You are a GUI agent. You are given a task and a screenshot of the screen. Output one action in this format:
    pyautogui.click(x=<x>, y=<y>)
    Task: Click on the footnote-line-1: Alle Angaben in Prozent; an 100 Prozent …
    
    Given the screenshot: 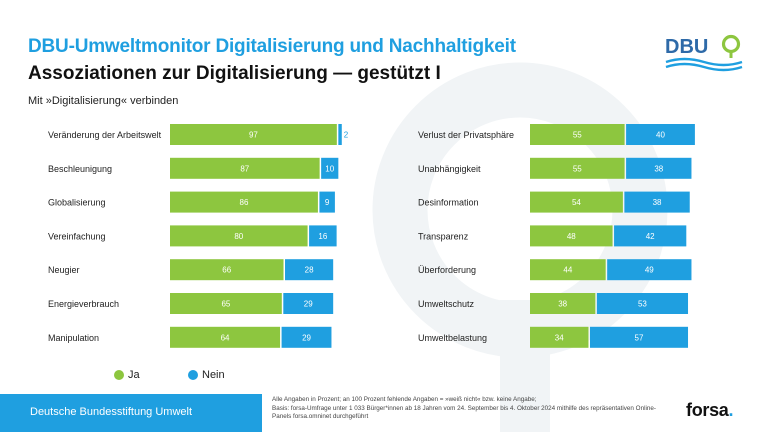 What is the action you would take?
    pyautogui.click(x=404, y=399)
    